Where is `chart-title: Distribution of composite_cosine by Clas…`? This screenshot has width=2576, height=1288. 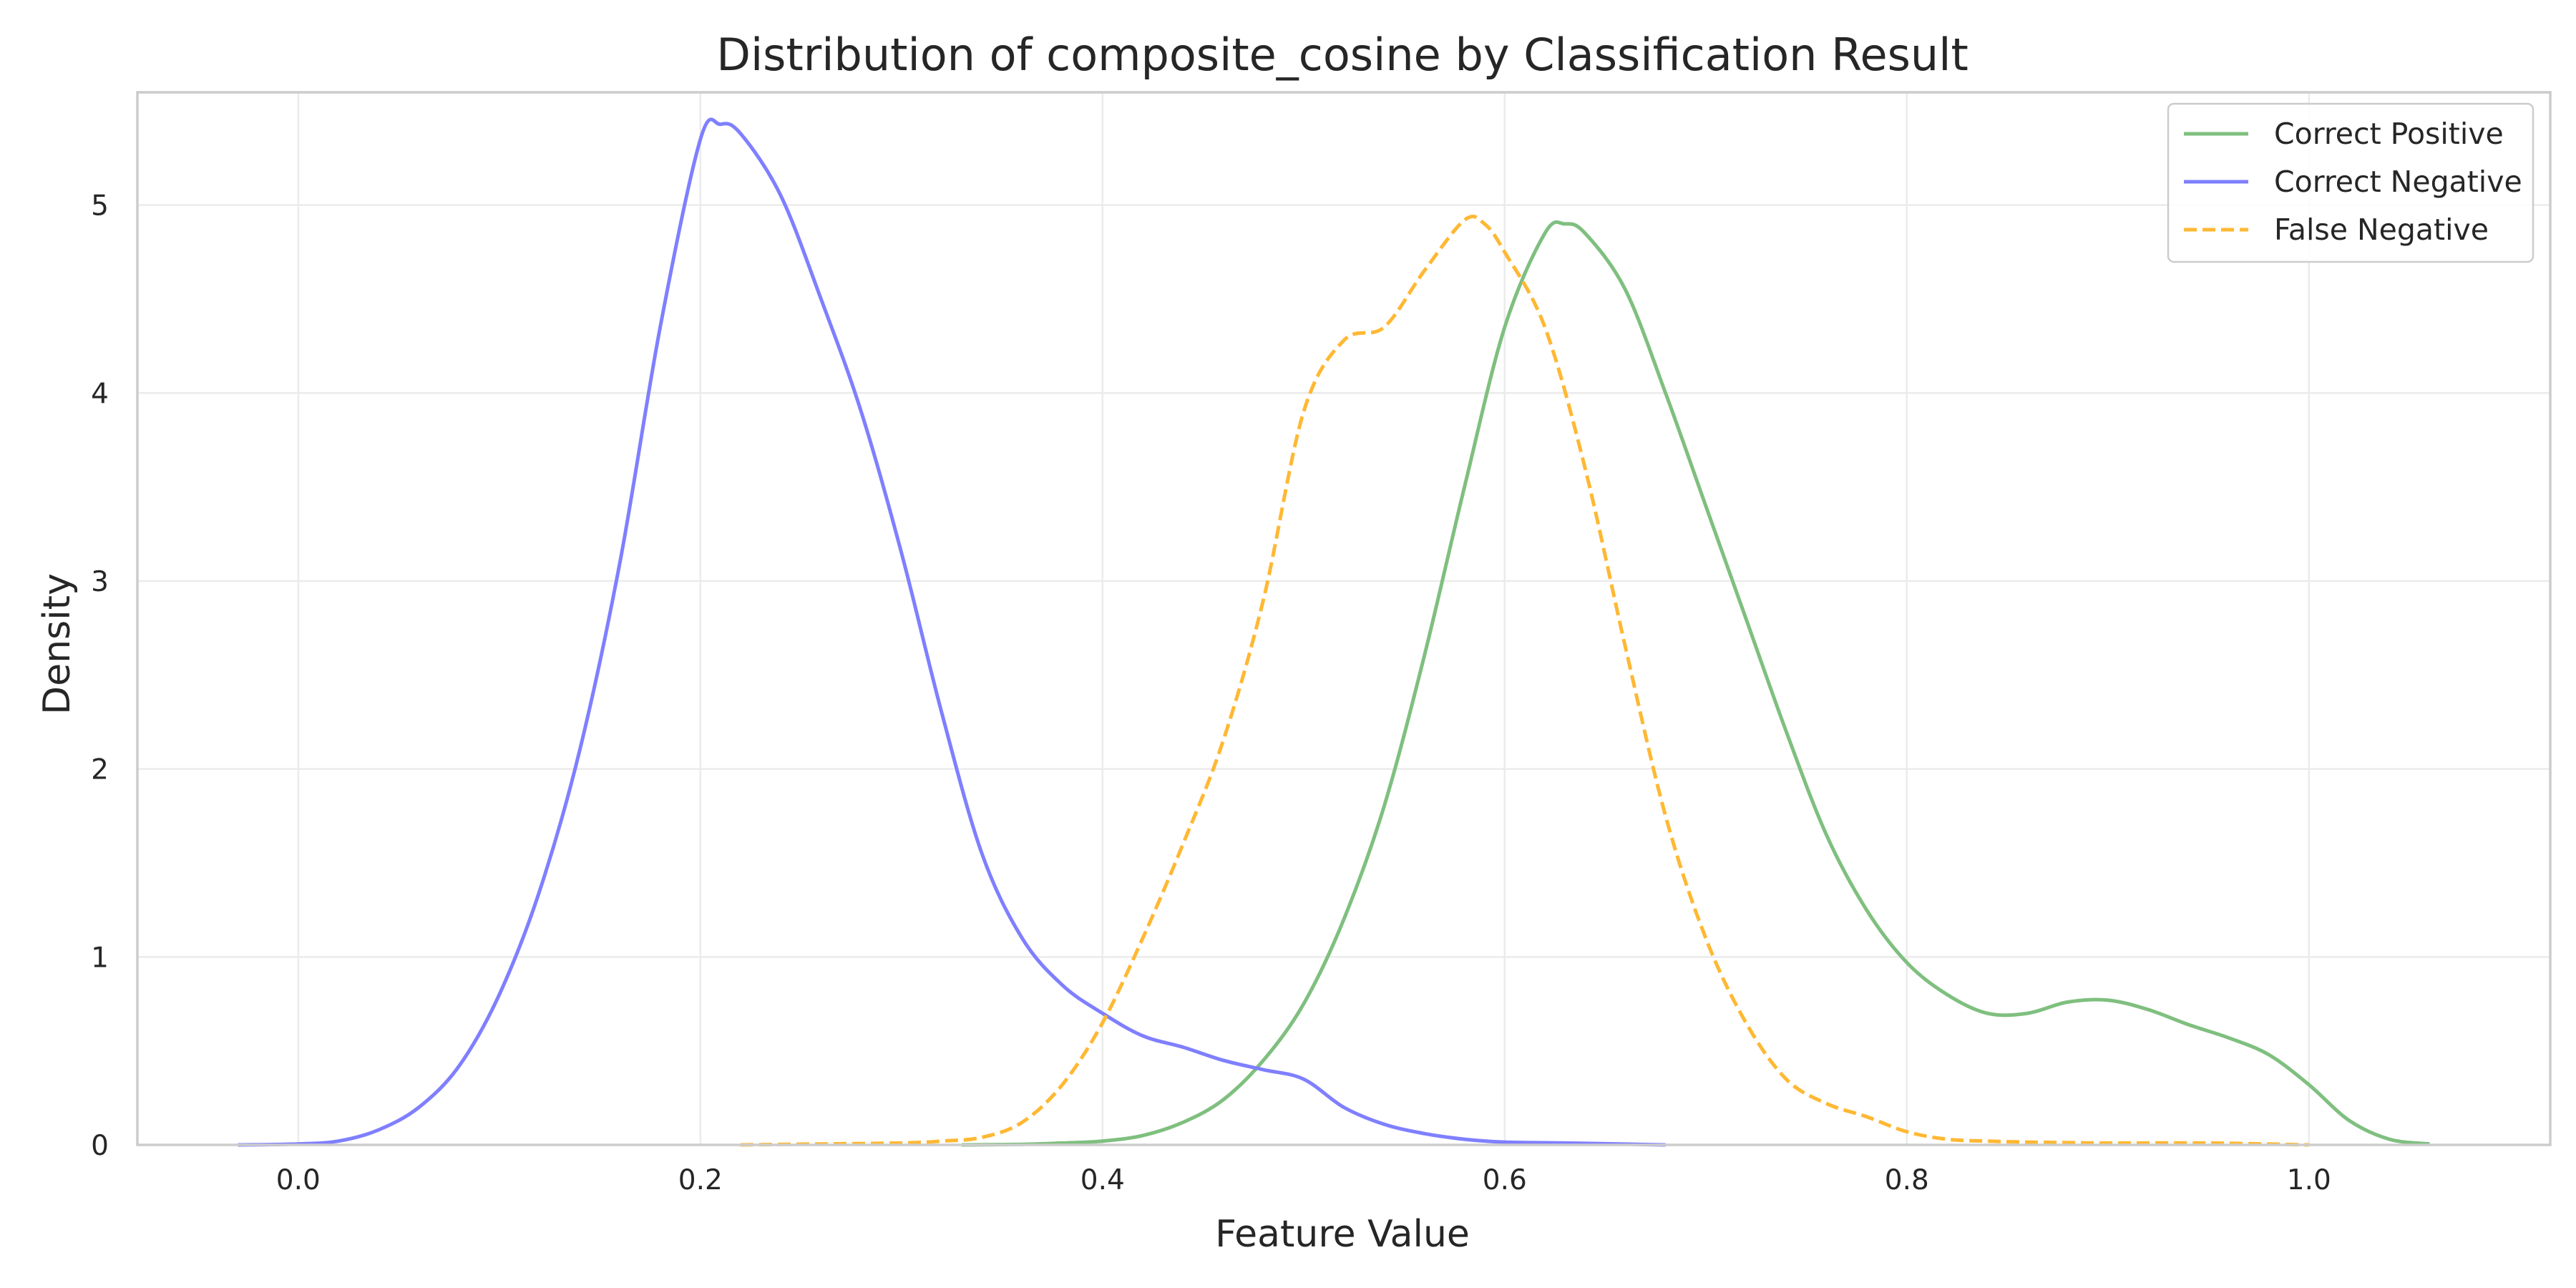 chart-title: Distribution of composite_cosine by Clas… is located at coordinates (1342, 55).